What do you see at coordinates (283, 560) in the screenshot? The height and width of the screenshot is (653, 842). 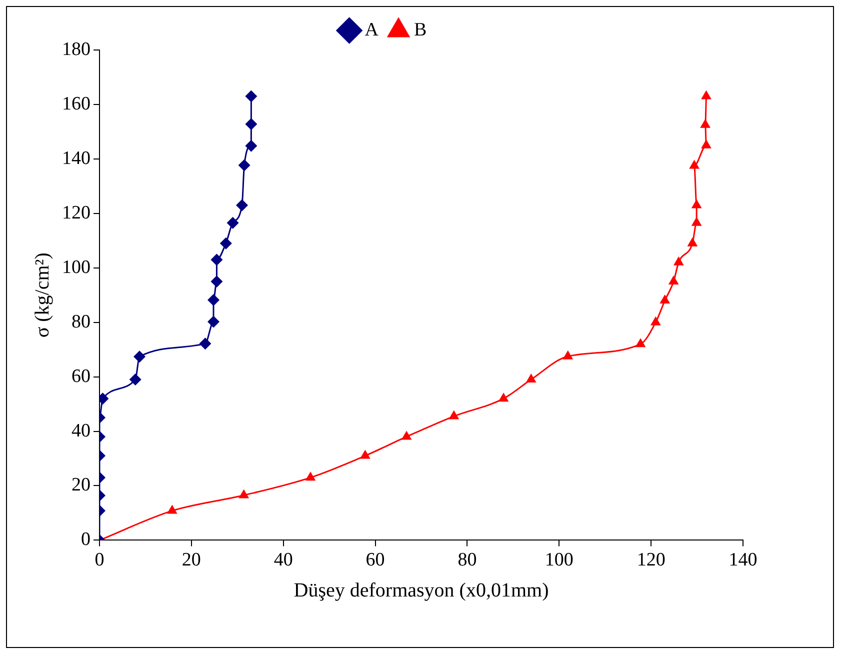 I see `x-tick-label: 40` at bounding box center [283, 560].